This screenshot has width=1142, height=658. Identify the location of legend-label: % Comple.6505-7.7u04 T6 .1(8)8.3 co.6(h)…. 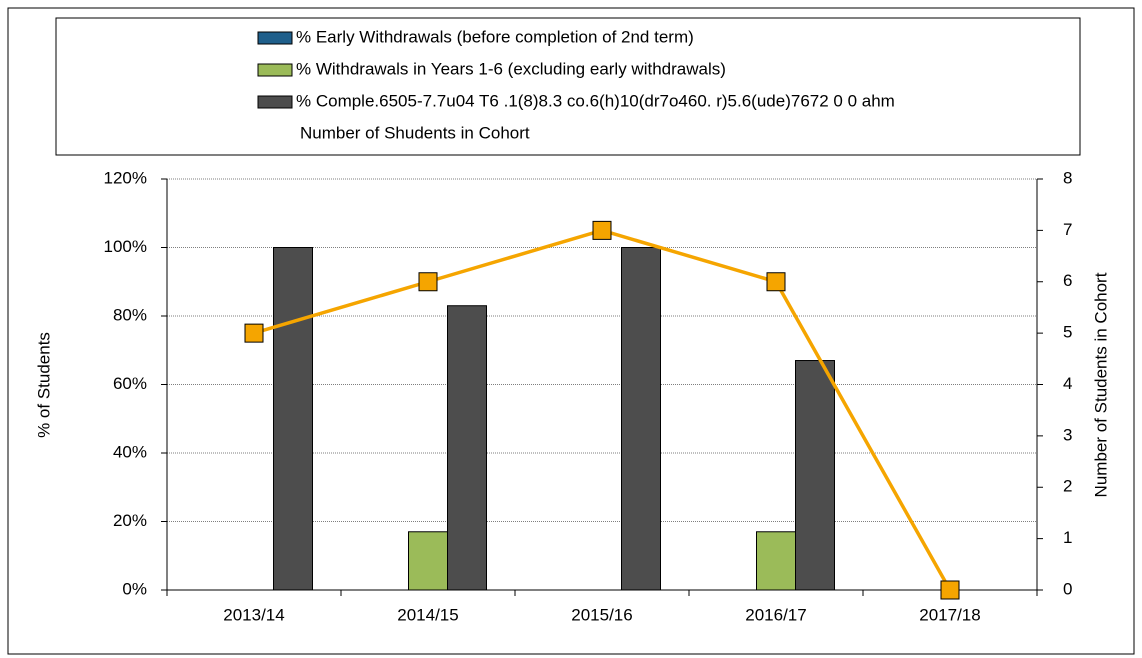
(595, 100).